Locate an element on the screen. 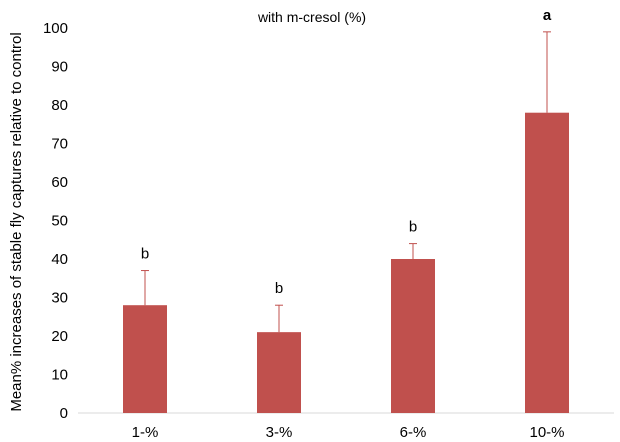 This screenshot has width=620, height=442. chart-title: with m-cresol (%) is located at coordinates (311, 17).